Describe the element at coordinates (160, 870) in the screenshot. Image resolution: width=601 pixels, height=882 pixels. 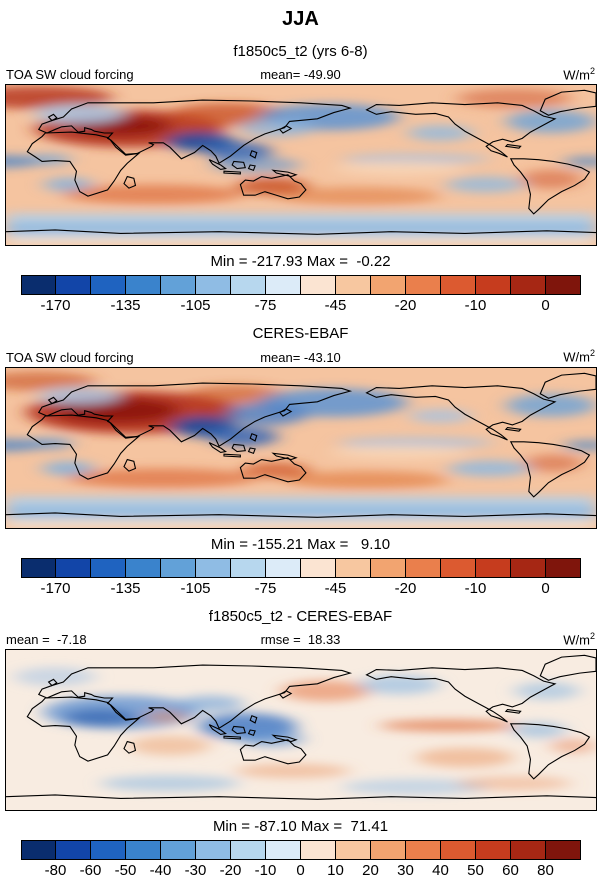
I see `colorbar-tick-label: -40` at that location.